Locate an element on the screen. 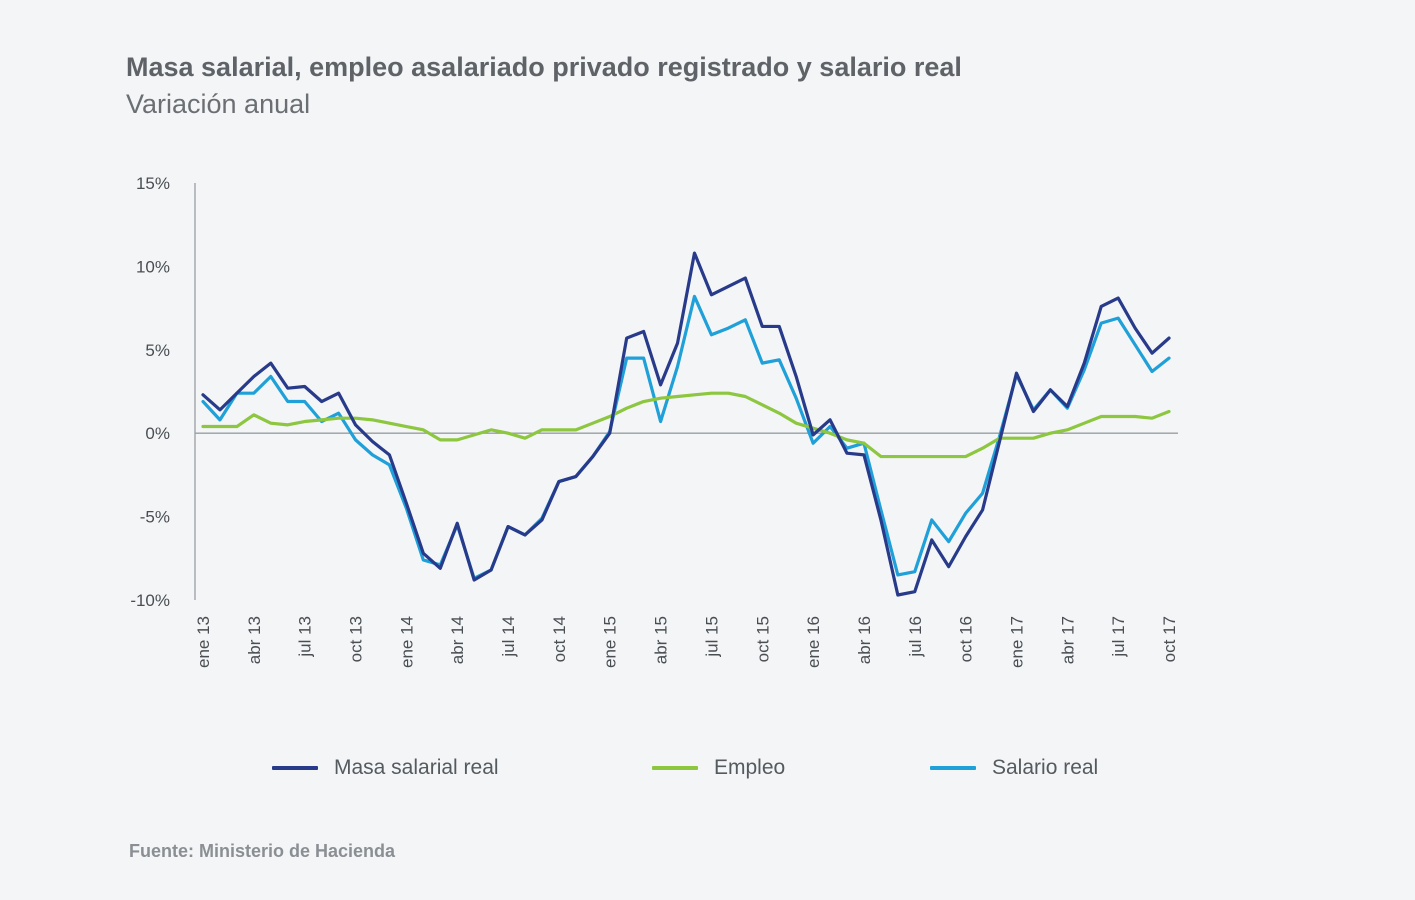  x-tick-label: ene 16 is located at coordinates (813, 642).